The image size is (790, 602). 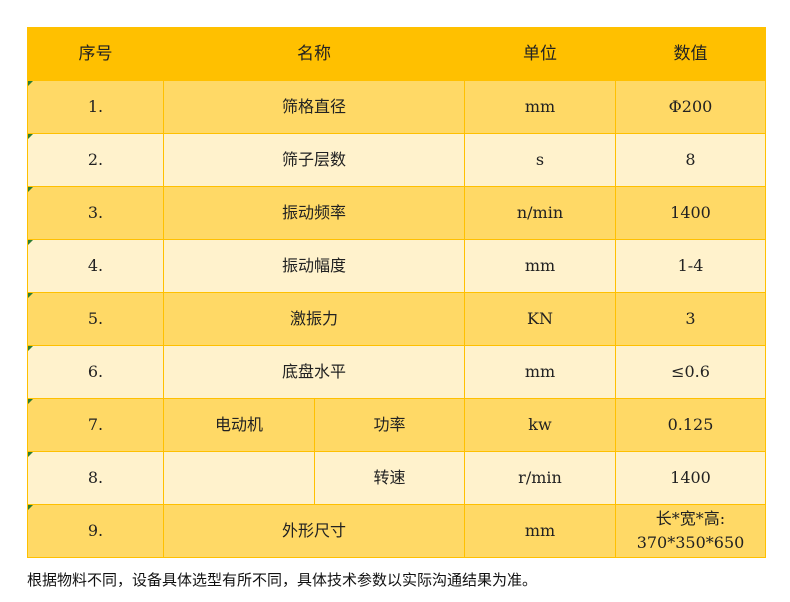 What do you see at coordinates (95, 54) in the screenshot?
I see `header-no: 序号` at bounding box center [95, 54].